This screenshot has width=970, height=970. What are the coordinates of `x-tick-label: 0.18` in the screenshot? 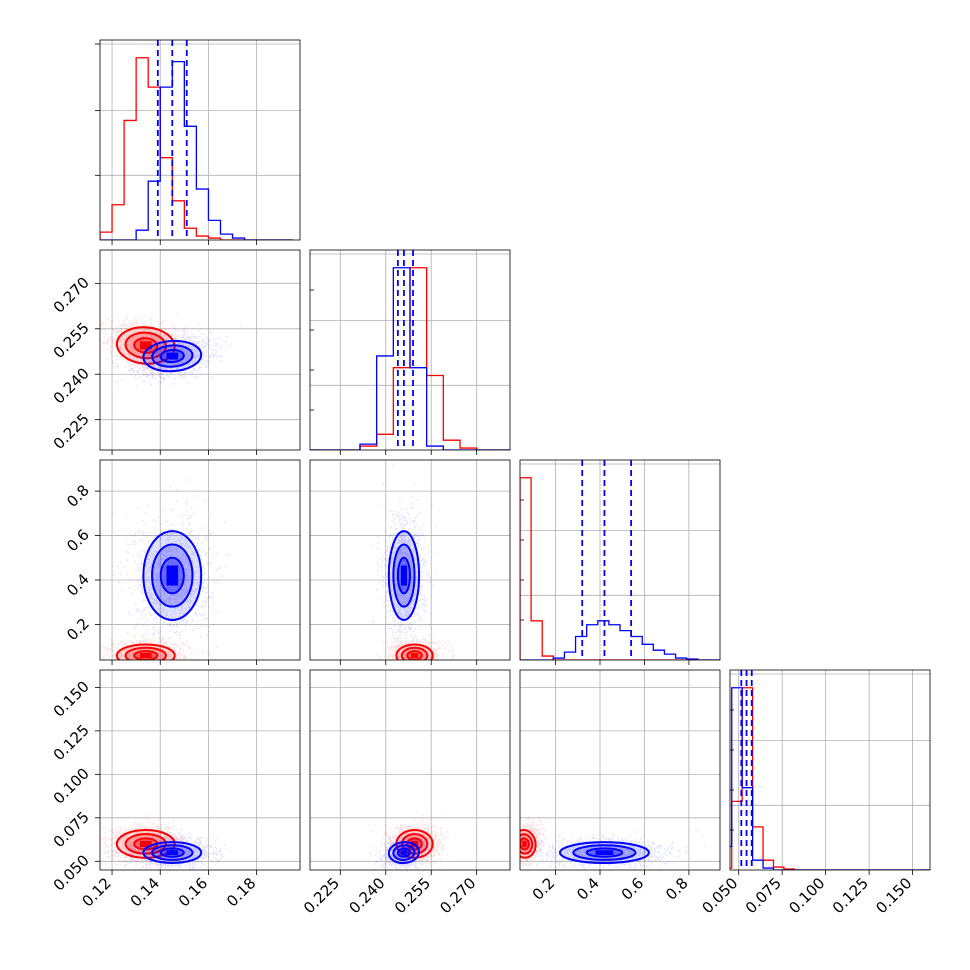 It's located at (241, 892).